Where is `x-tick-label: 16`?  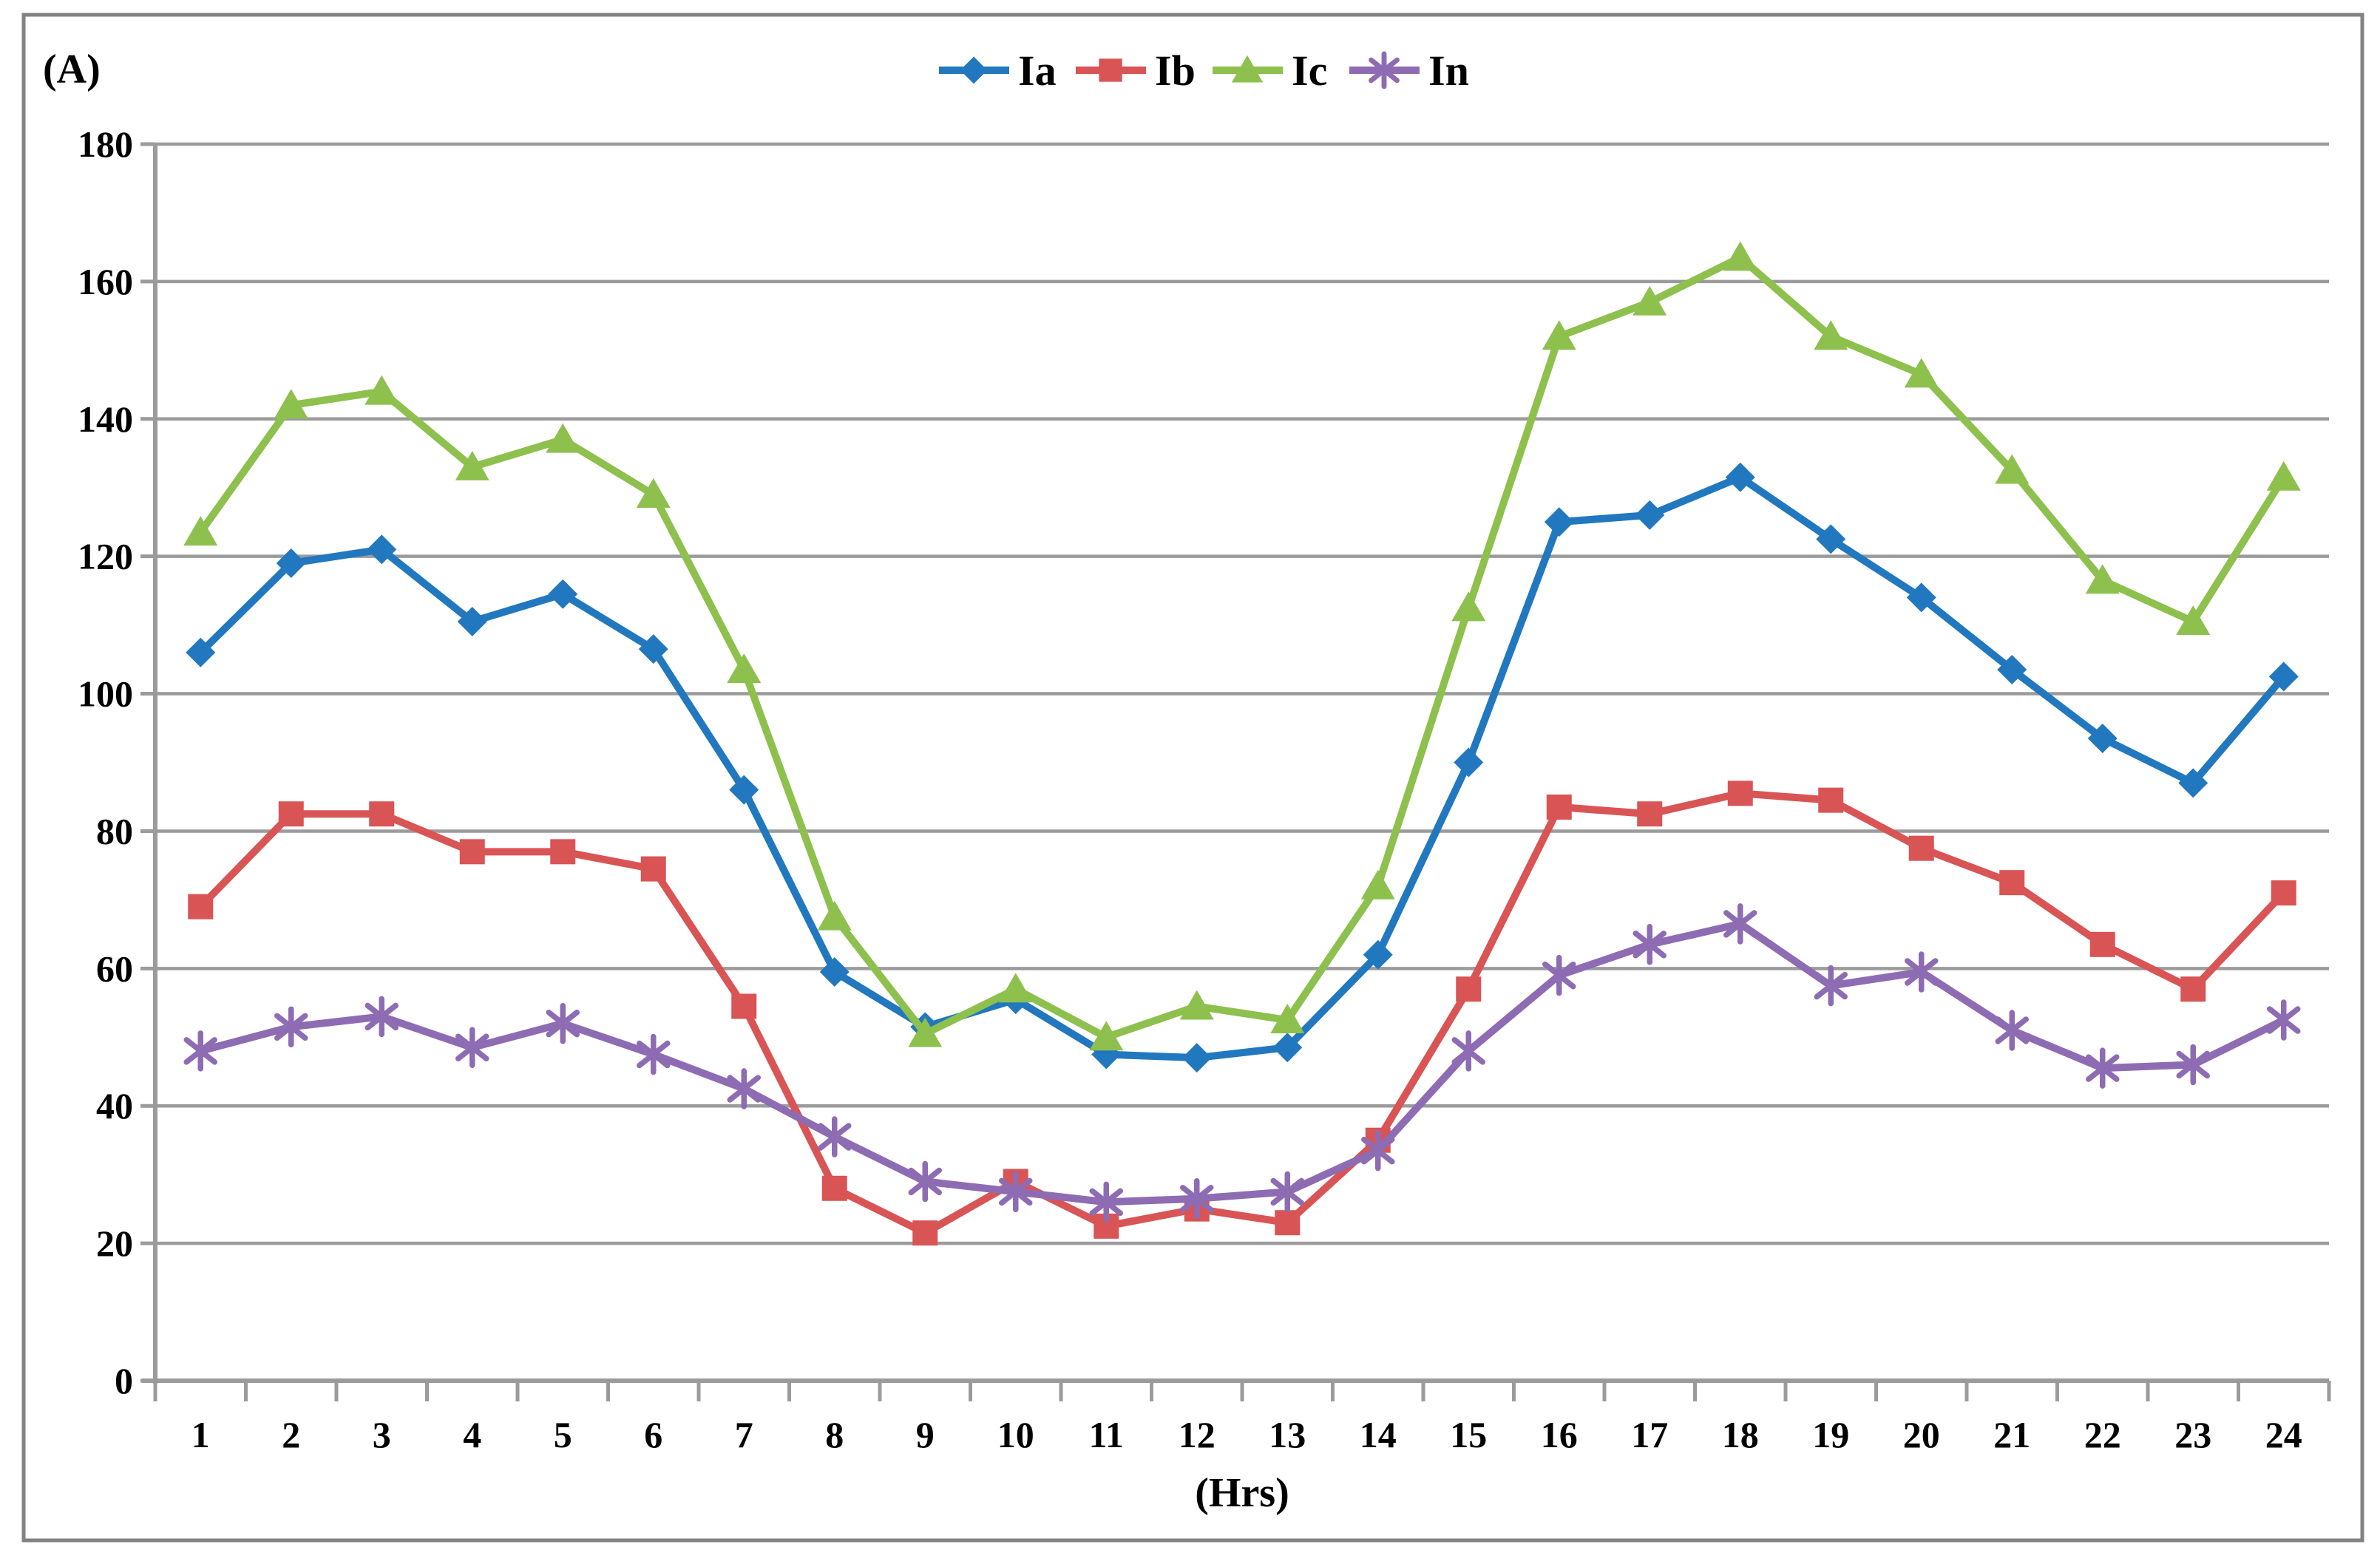
x-tick-label: 16 is located at coordinates (1560, 1434).